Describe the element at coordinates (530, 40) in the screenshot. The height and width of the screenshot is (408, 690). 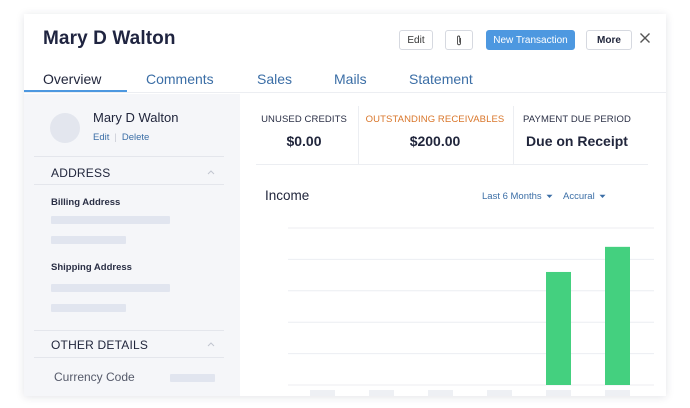
I see `new-transaction-button: New Transaction` at that location.